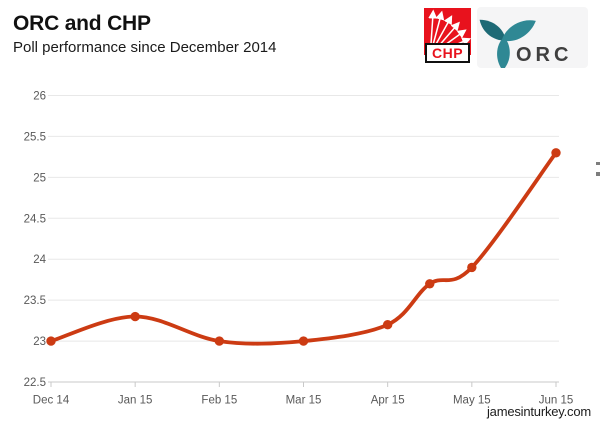  Describe the element at coordinates (39, 342) in the screenshot. I see `y-axis-label: 23` at that location.